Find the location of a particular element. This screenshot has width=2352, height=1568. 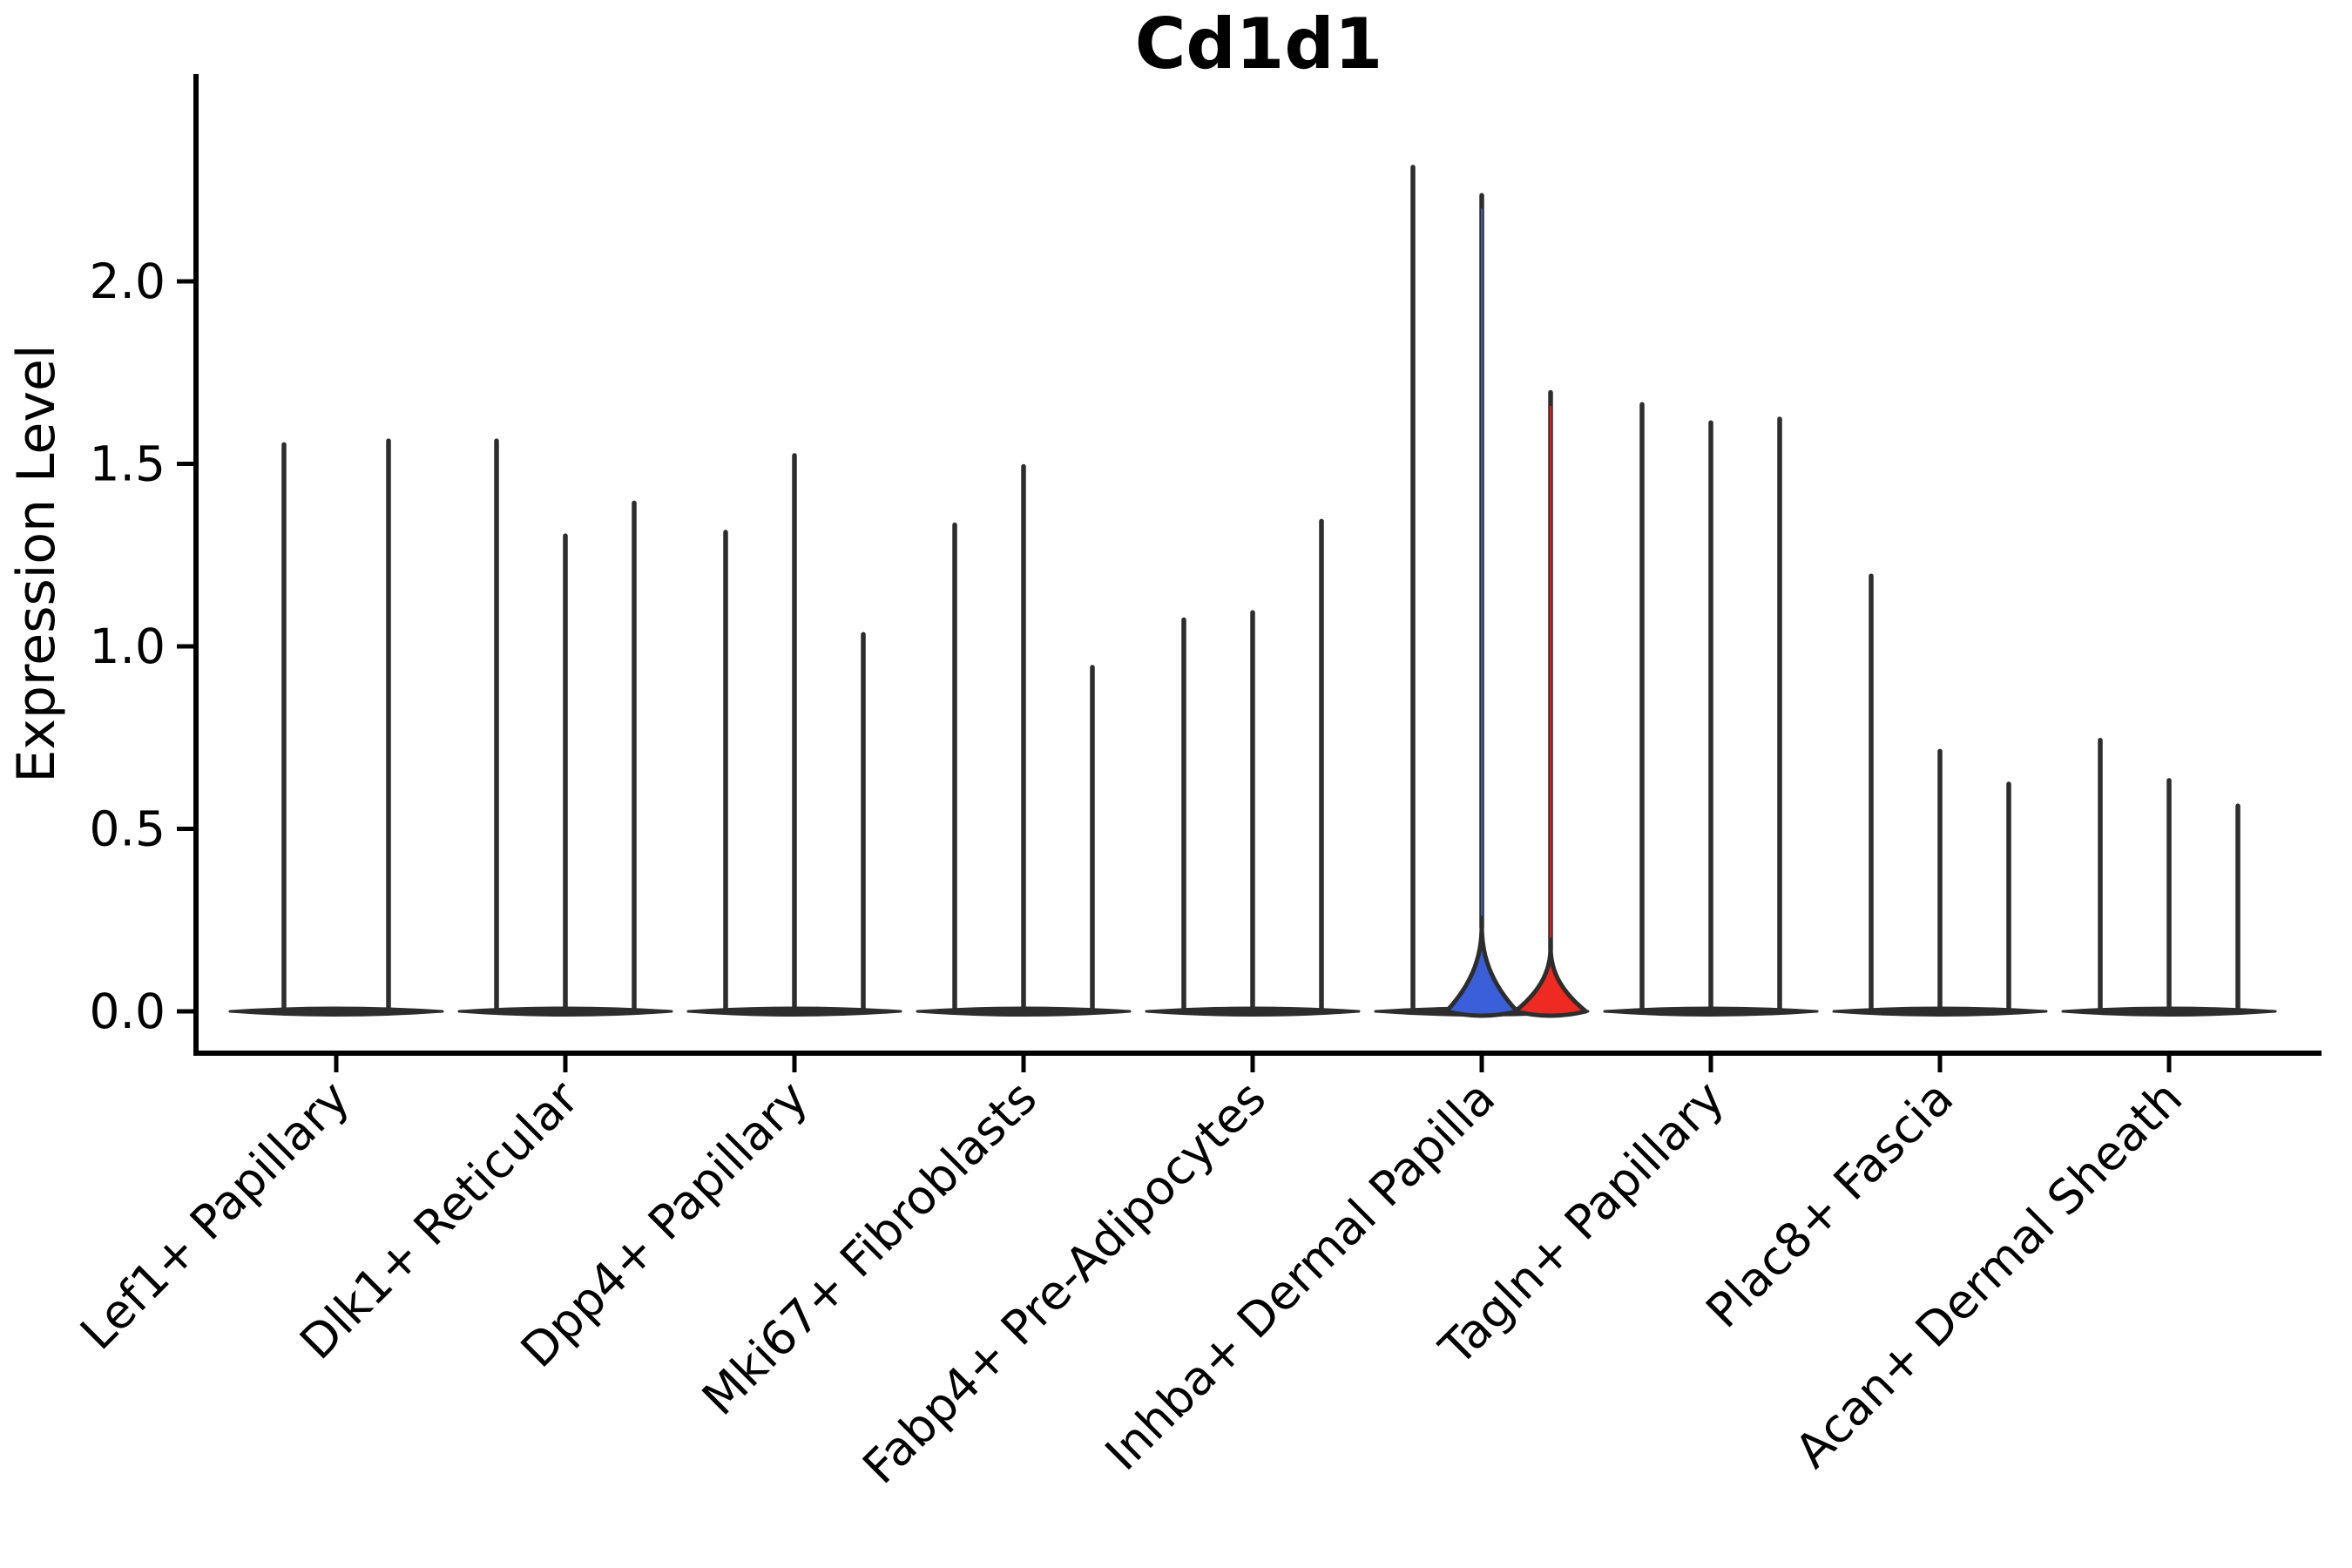

y-axis-label: Expression Level is located at coordinates (36, 563).